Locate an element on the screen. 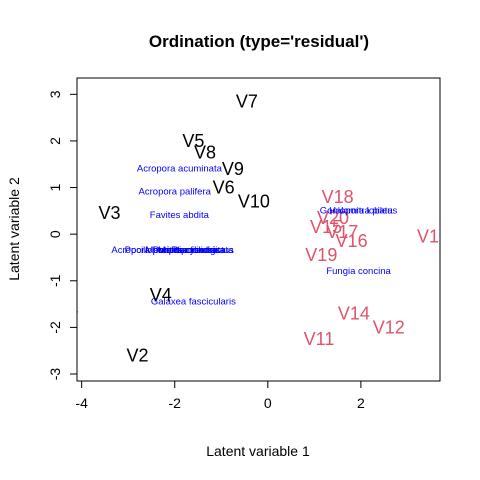 The width and height of the screenshot is (480, 480). y-tick-label: 0 is located at coordinates (55, 234).